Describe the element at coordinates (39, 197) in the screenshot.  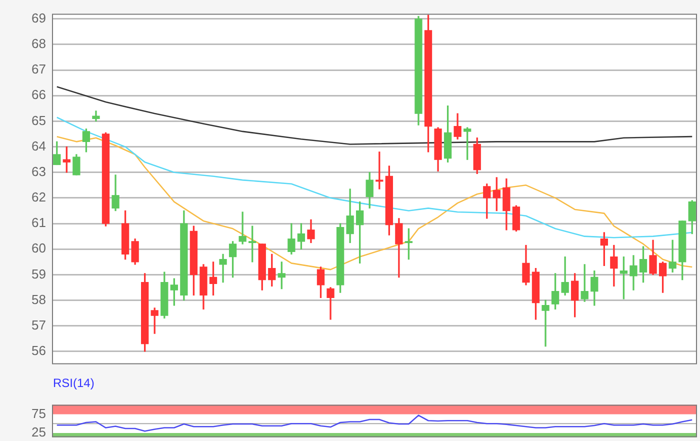
I see `y-tick-label: 62` at that location.